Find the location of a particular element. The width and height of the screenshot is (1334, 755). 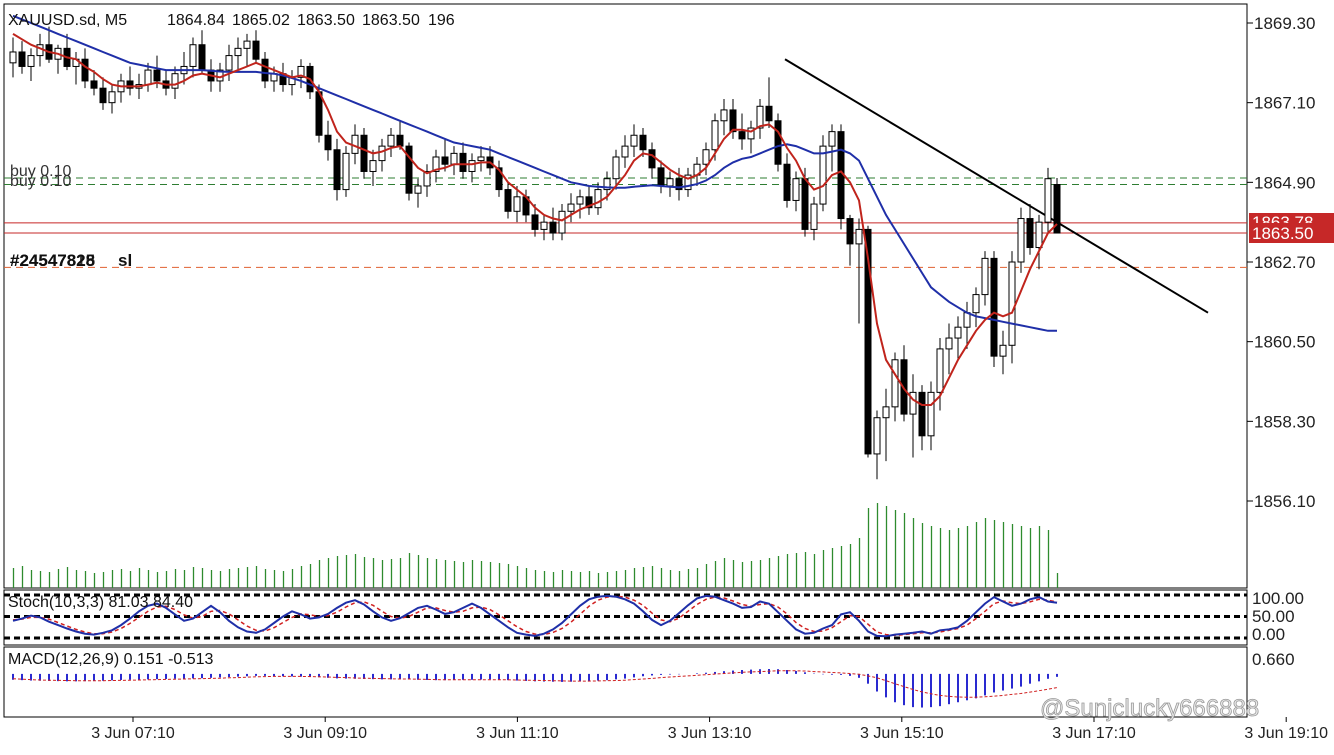

price-badge-current-text: 1863.50 is located at coordinates (1282, 233).